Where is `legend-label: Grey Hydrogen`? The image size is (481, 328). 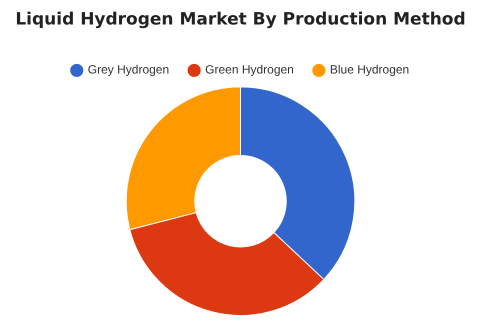 legend-label: Grey Hydrogen is located at coordinates (129, 69).